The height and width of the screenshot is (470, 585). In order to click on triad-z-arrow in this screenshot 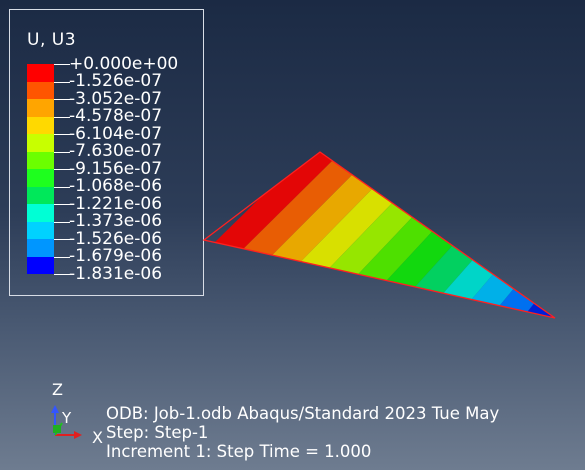, I will do `click(55, 409)`.